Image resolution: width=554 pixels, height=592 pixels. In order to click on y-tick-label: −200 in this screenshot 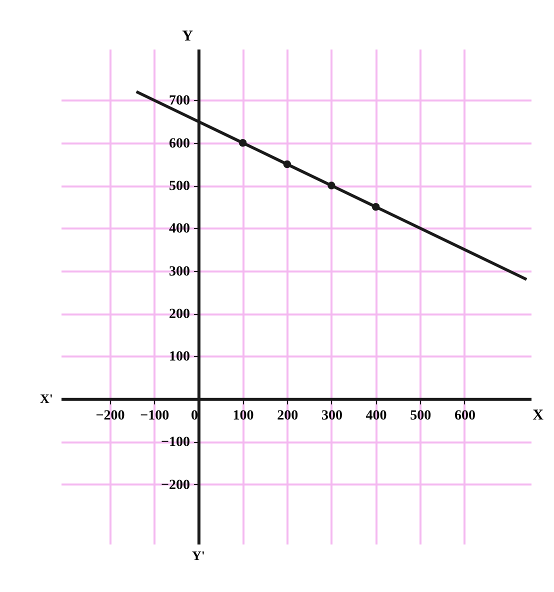, I will do `click(175, 485)`.